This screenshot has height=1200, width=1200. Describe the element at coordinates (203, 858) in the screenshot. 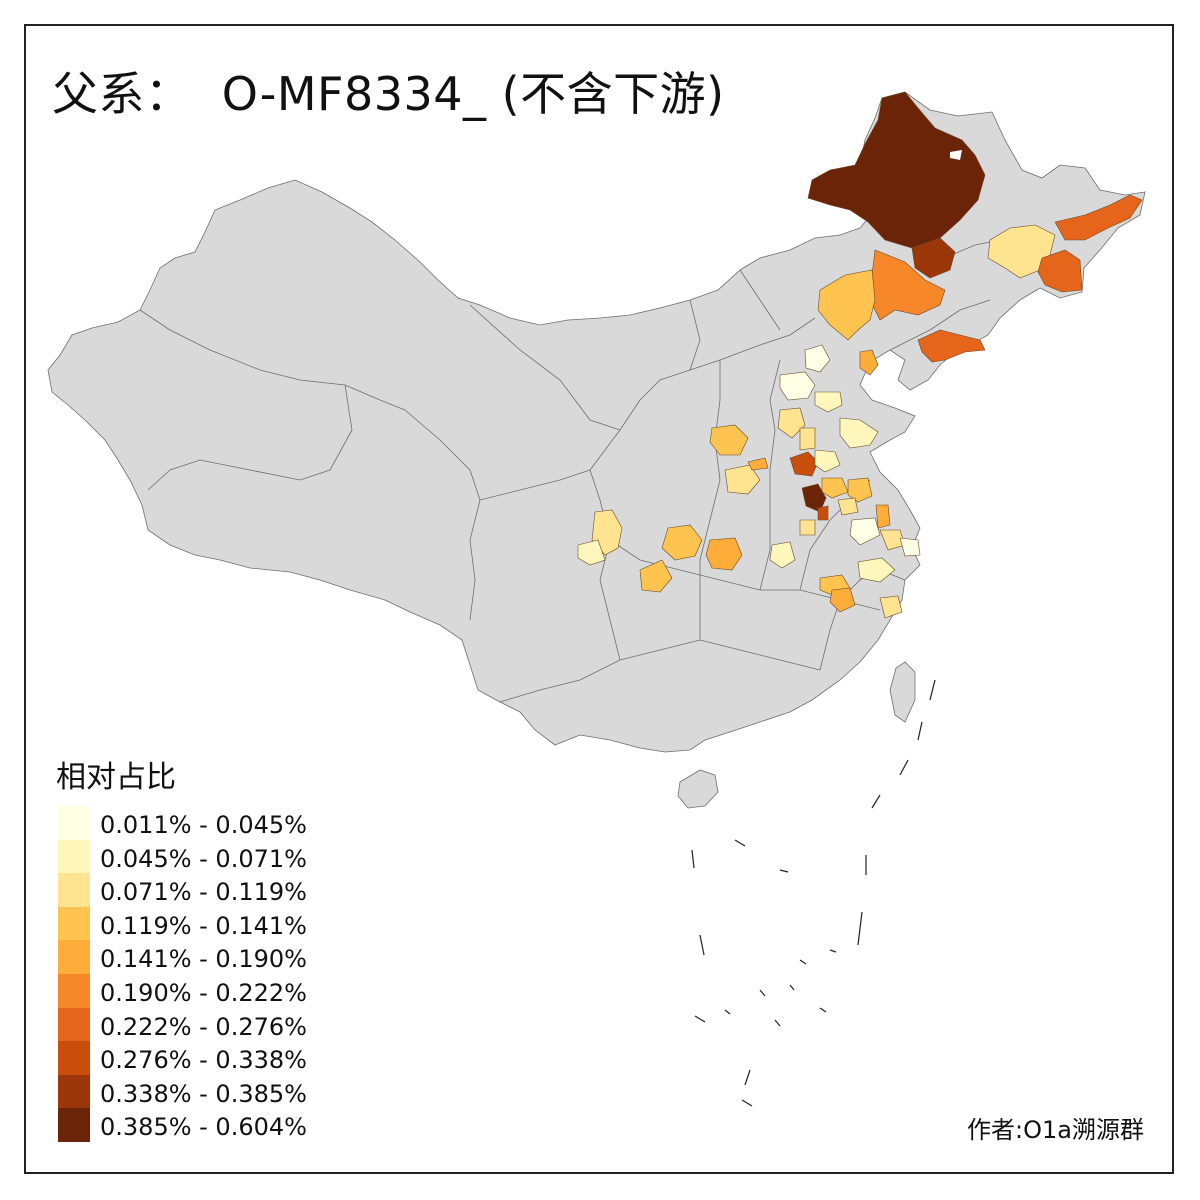

I see `legend-label: 0.045% - 0.071%` at that location.